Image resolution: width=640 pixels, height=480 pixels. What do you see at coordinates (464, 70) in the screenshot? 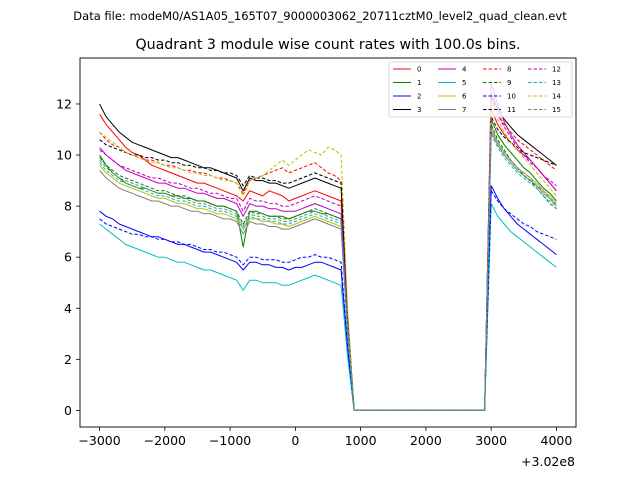
I see `legend-label-4: 4` at bounding box center [464, 70].